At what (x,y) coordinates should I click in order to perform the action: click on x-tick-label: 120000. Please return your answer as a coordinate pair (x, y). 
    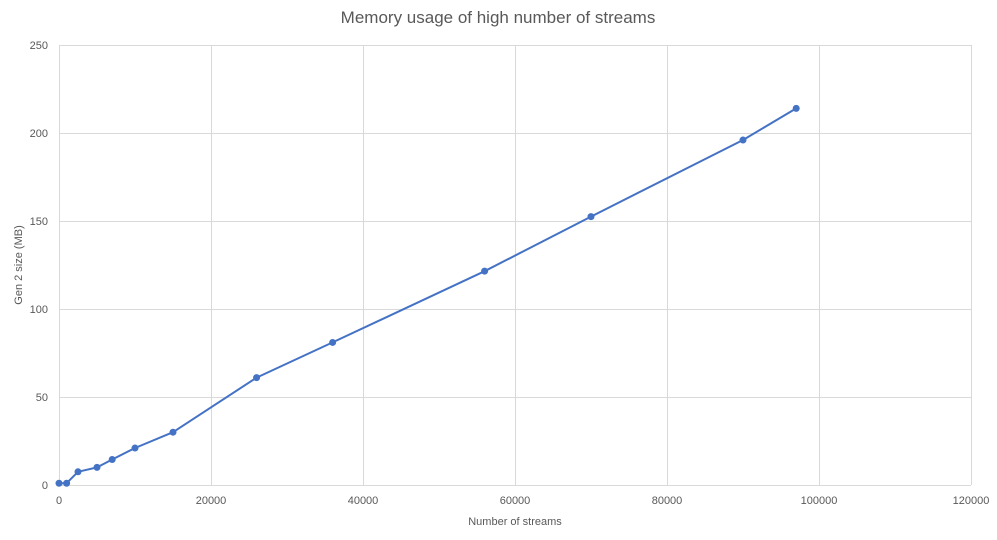
    Looking at the image, I should click on (971, 501).